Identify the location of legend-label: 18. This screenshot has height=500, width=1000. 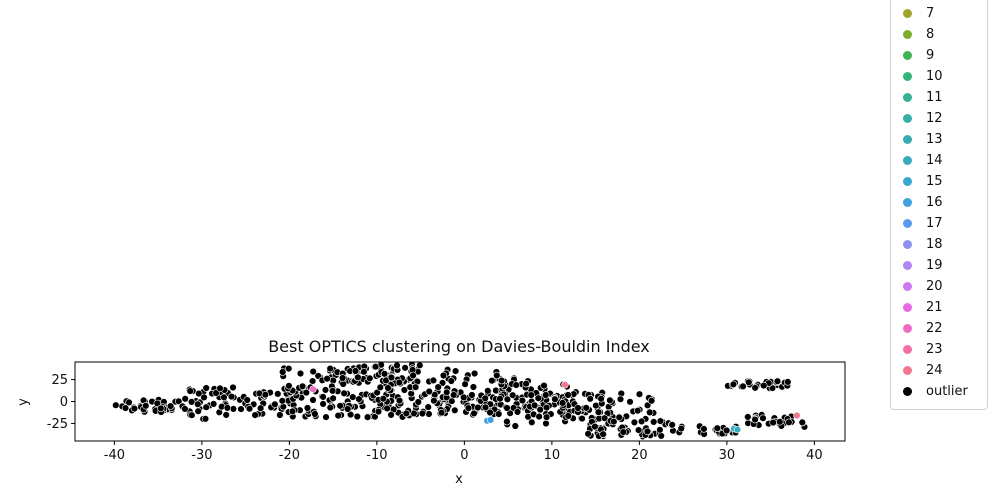
(934, 244).